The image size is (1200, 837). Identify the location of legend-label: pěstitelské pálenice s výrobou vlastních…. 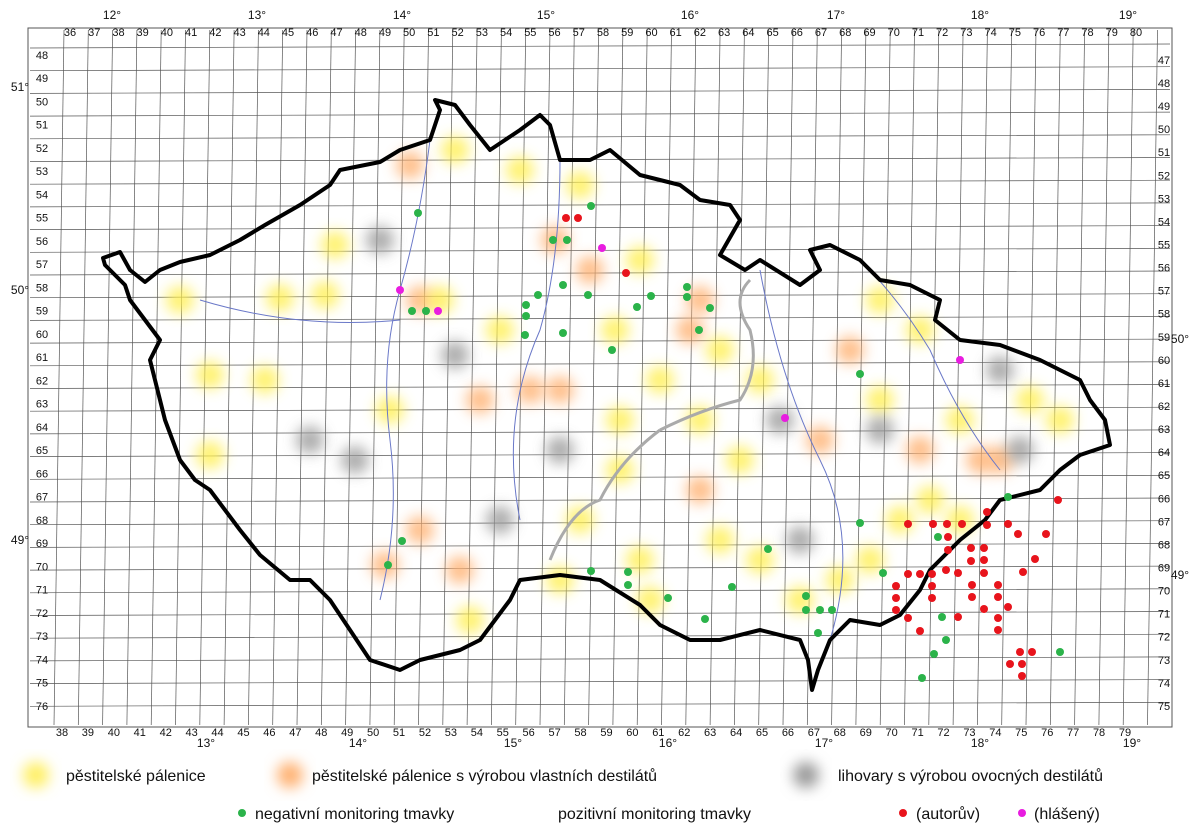
(484, 776).